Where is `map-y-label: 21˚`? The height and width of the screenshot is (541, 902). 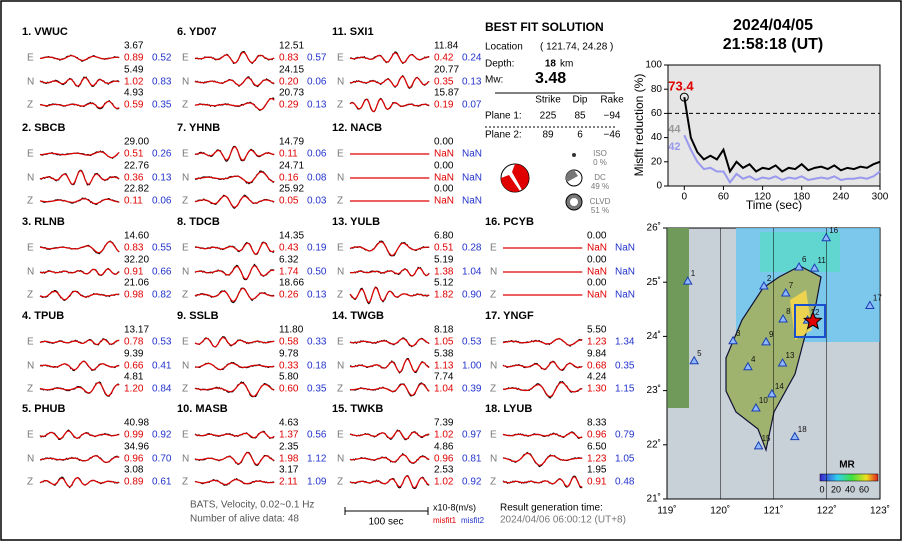
map-y-label: 21˚ is located at coordinates (654, 499).